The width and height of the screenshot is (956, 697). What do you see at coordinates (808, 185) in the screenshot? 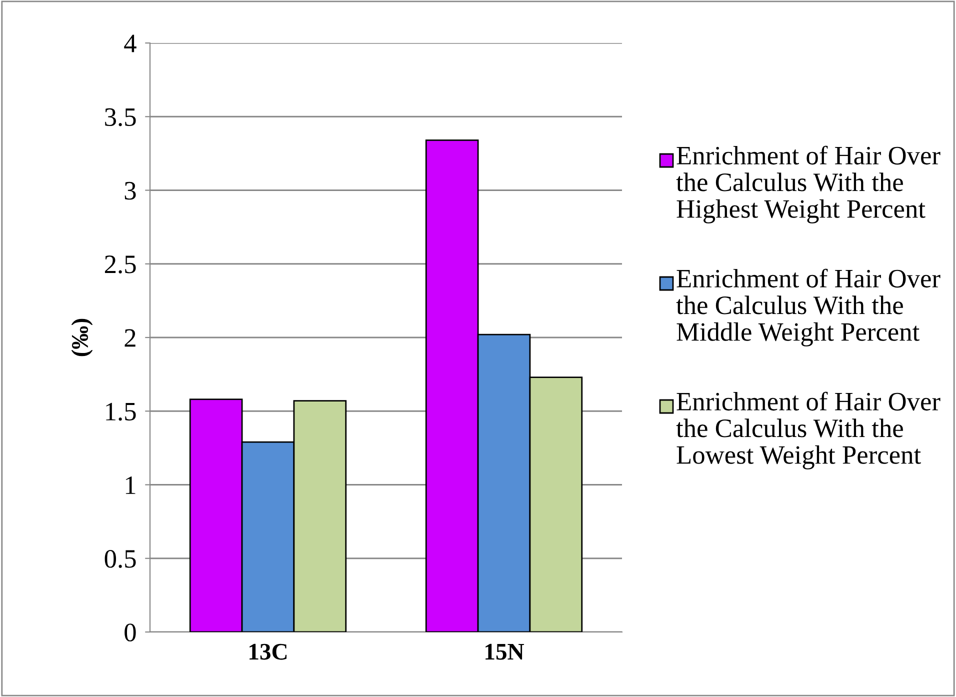
I see `legend-label: Enrichment of Hair Over the Calculus With the Highest Weight Percent` at bounding box center [808, 185].